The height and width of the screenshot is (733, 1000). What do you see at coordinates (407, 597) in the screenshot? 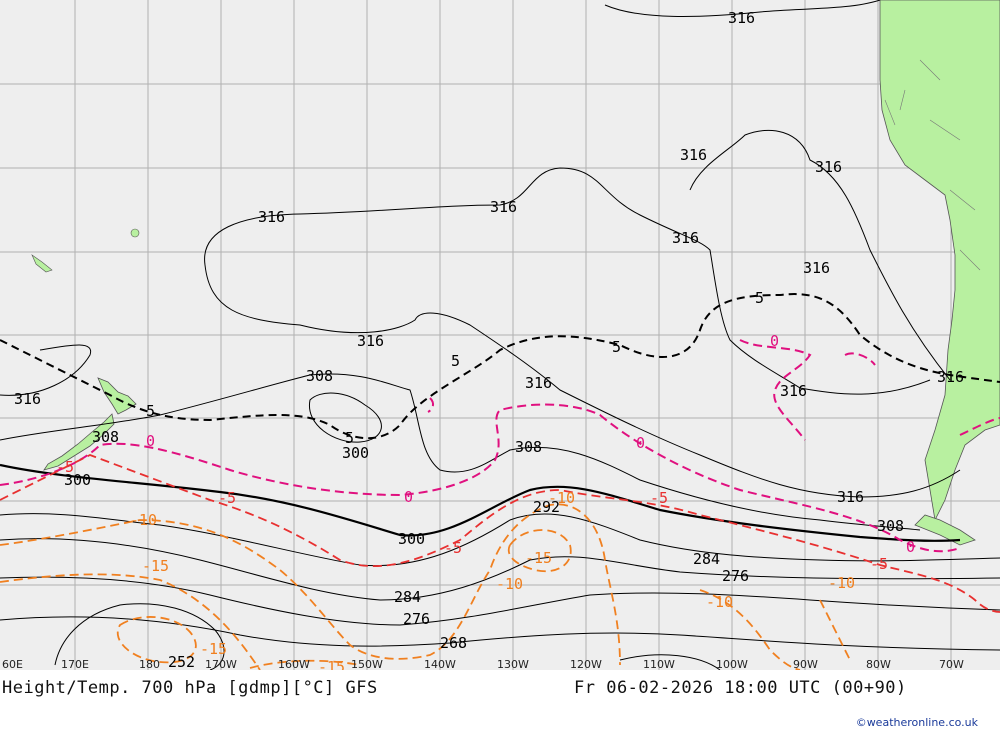
I see `height-label: 284` at bounding box center [407, 597].